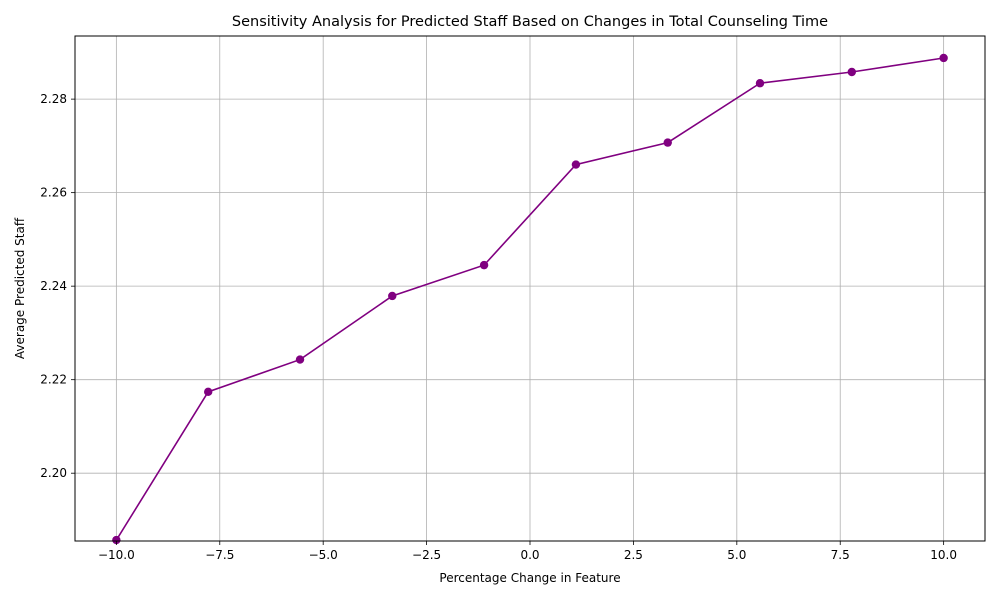 The height and width of the screenshot is (600, 1000). I want to click on y-tick-label: 2.22, so click(53, 380).